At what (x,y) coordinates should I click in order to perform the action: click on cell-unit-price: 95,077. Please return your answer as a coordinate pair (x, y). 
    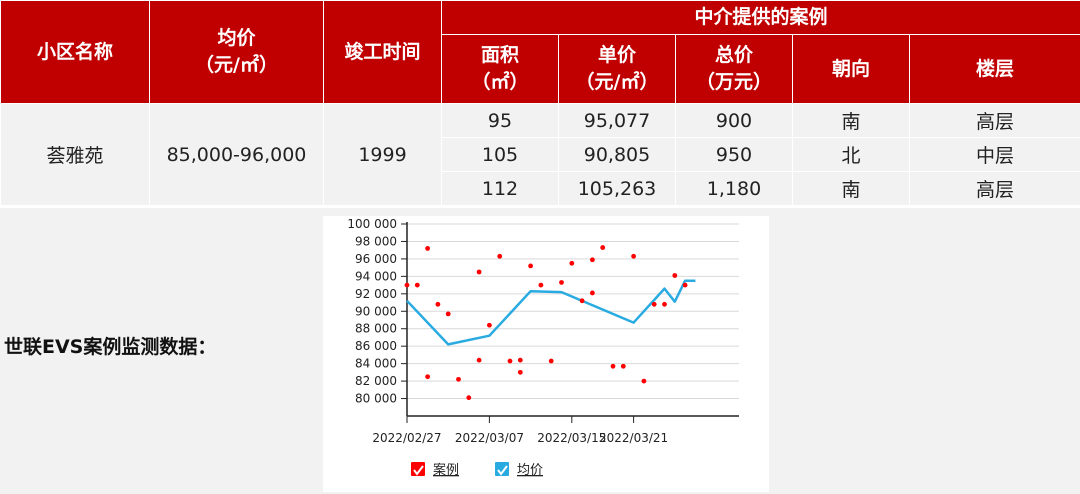
    Looking at the image, I should click on (617, 120).